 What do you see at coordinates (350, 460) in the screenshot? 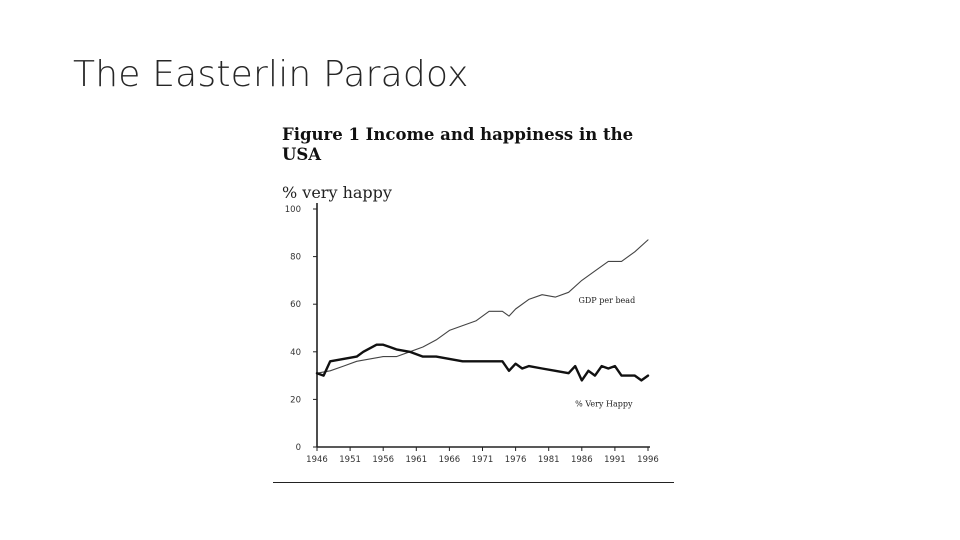
I see `x-tick-label: 1951` at bounding box center [350, 460].